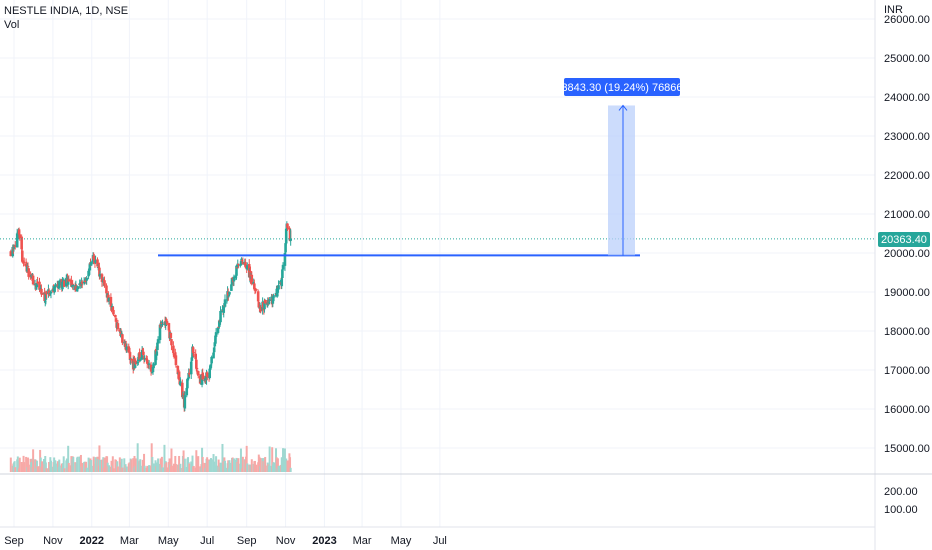 This screenshot has width=932, height=550. What do you see at coordinates (621, 180) in the screenshot?
I see `measure-area` at bounding box center [621, 180].